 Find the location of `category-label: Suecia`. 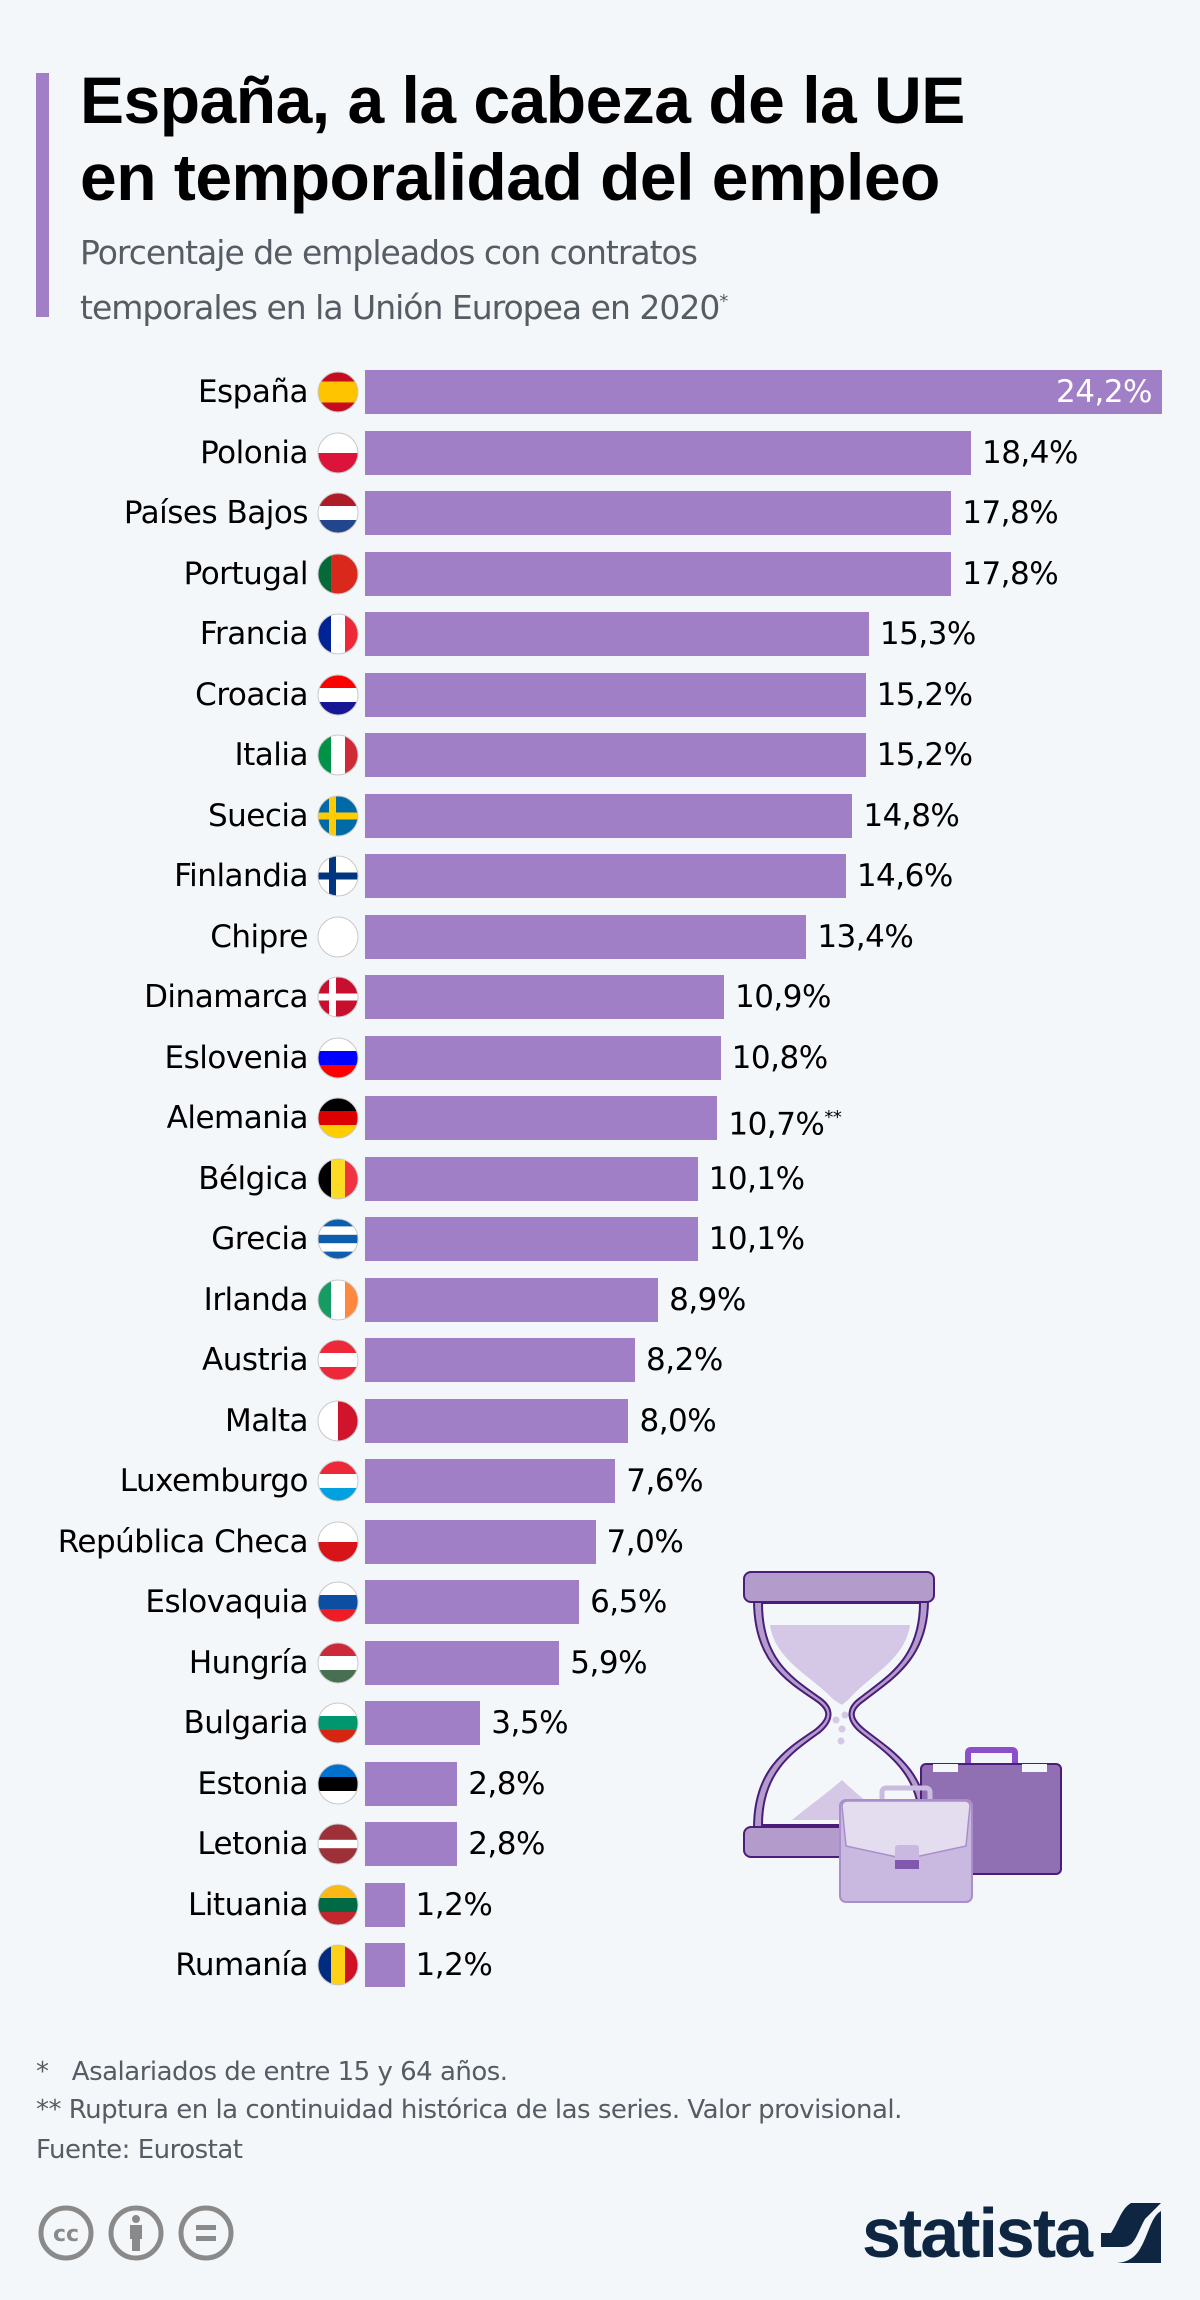

category-label: Suecia is located at coordinates (258, 815).